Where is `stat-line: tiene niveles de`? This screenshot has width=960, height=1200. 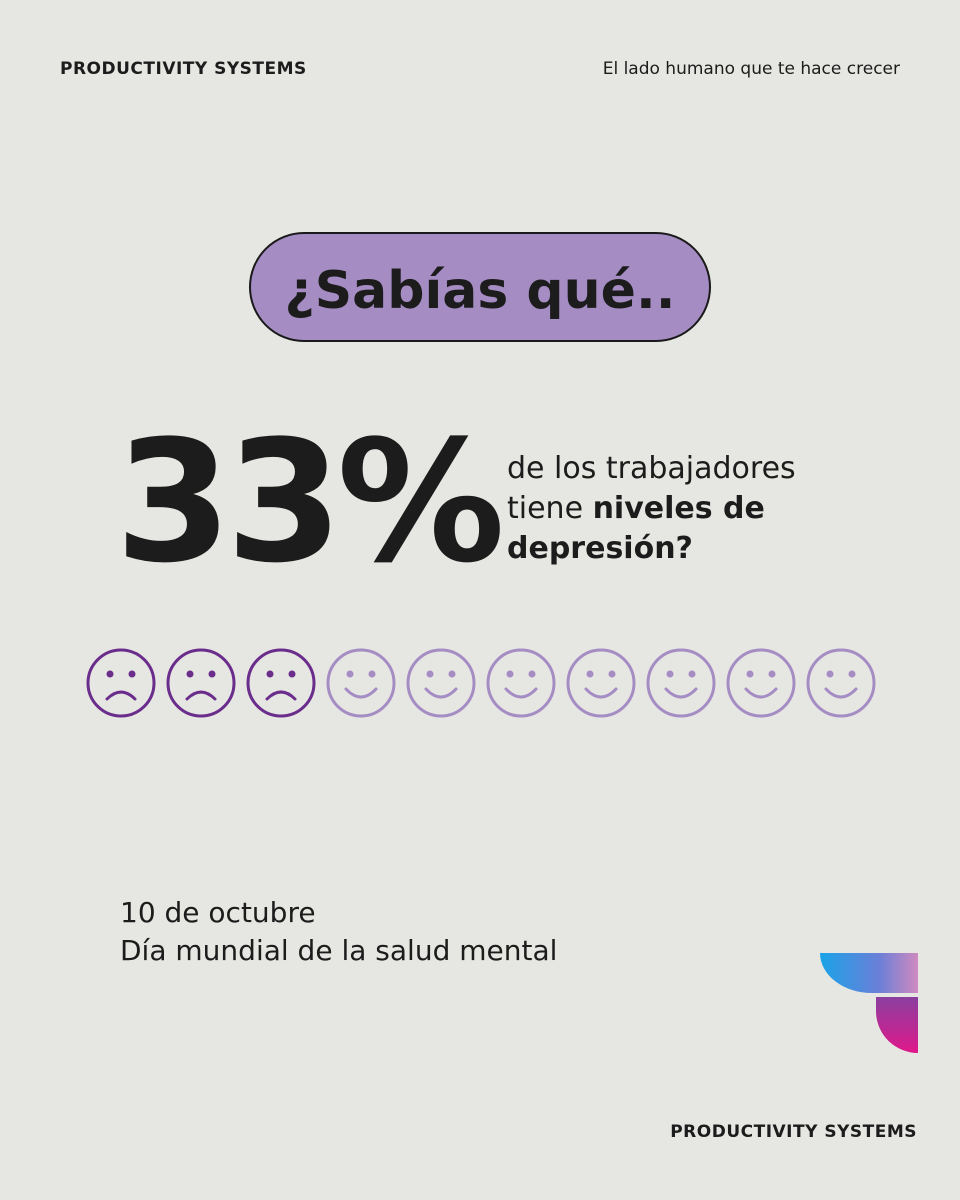
stat-line: tiene niveles de is located at coordinates (636, 508).